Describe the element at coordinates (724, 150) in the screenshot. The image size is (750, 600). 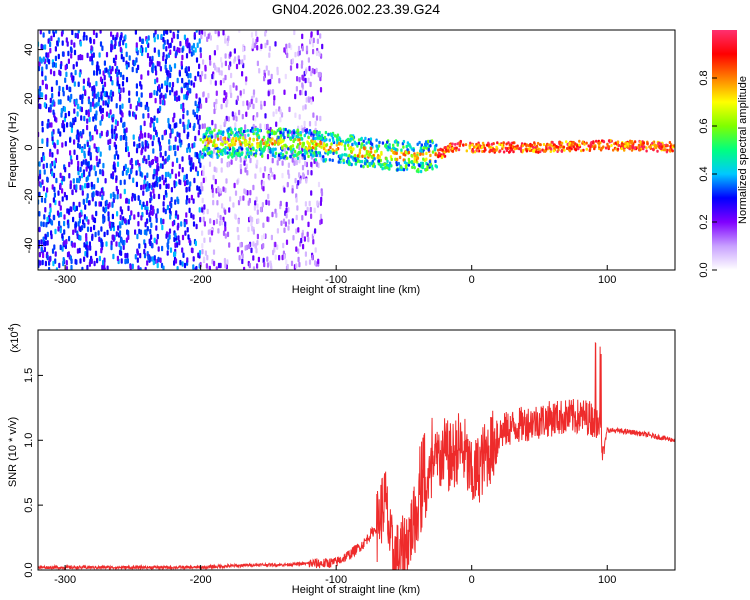
I see `colorbar-gradient` at that location.